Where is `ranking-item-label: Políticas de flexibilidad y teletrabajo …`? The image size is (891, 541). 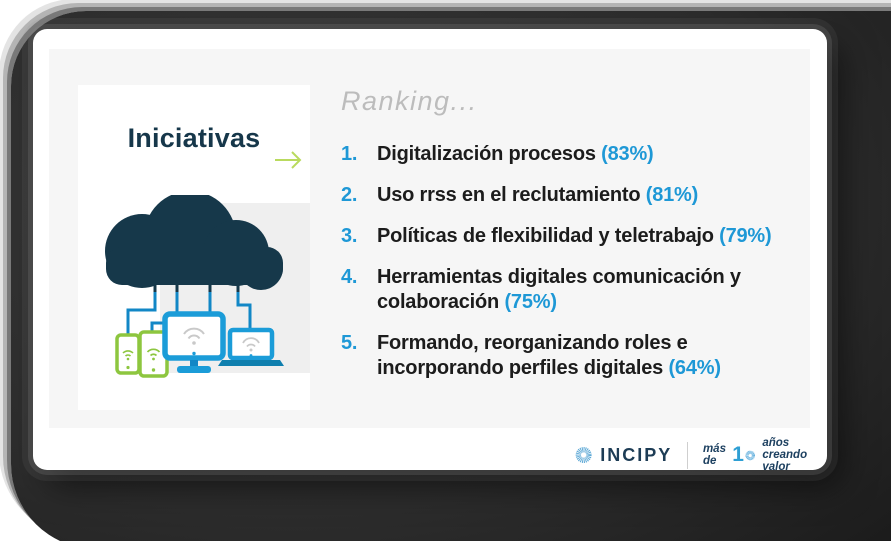
ranking-item-label: Políticas de flexibilidad y teletrabajo … is located at coordinates (574, 236).